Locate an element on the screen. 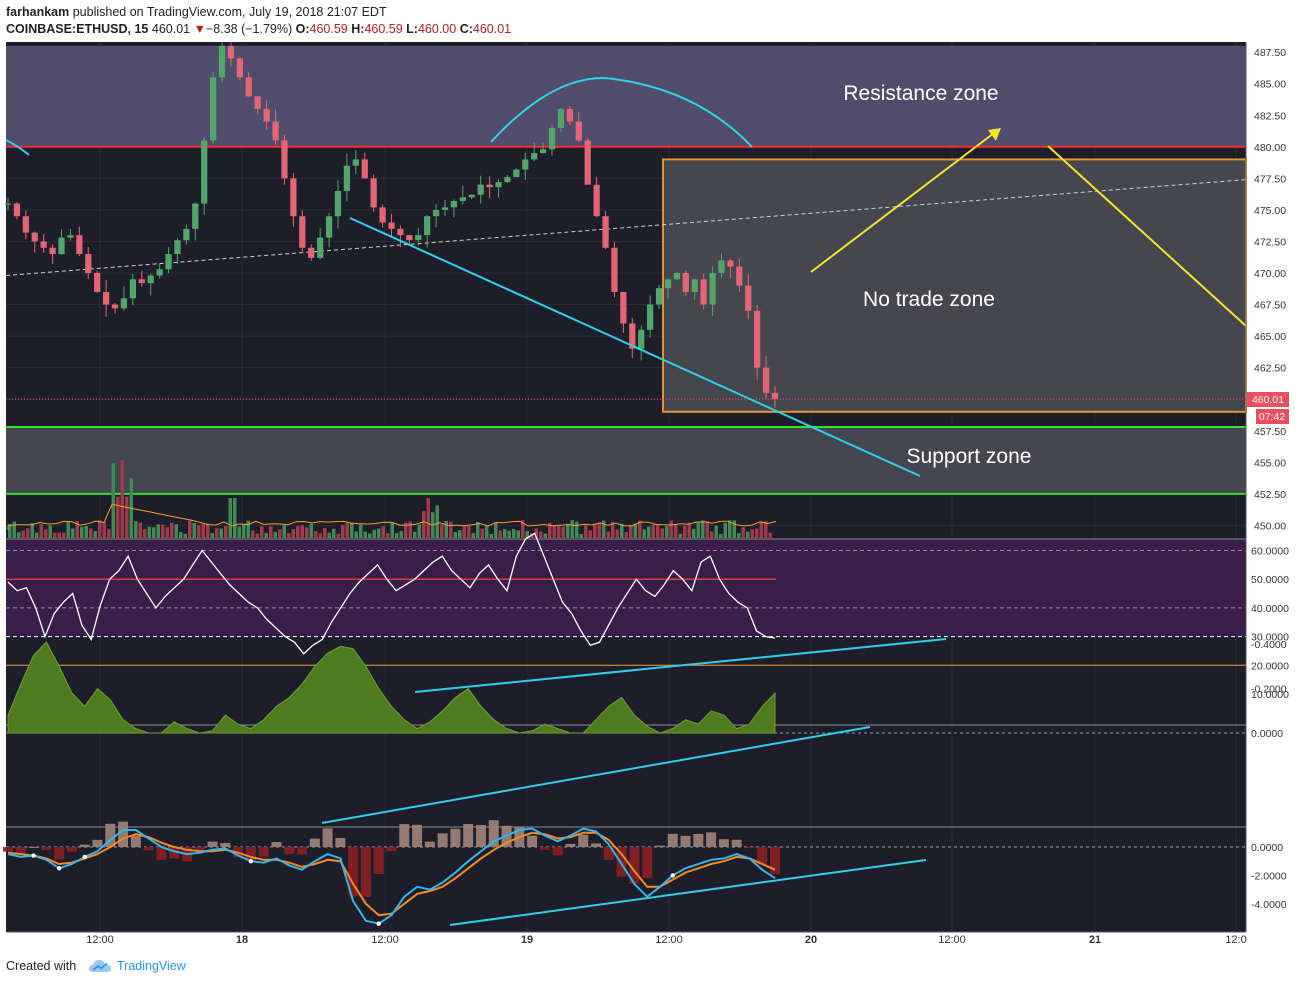 This screenshot has width=1304, height=984. descending-trendline is located at coordinates (635, 347).